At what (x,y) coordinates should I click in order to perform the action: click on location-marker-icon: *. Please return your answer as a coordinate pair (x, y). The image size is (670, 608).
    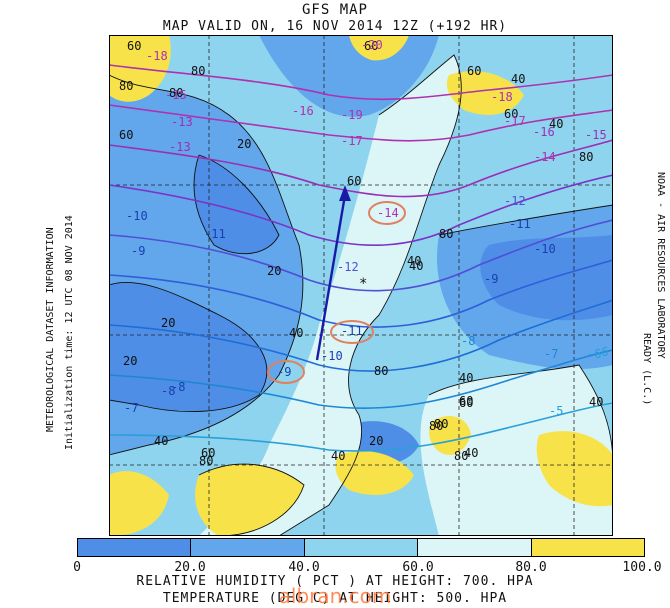
    Looking at the image, I should click on (363, 284).